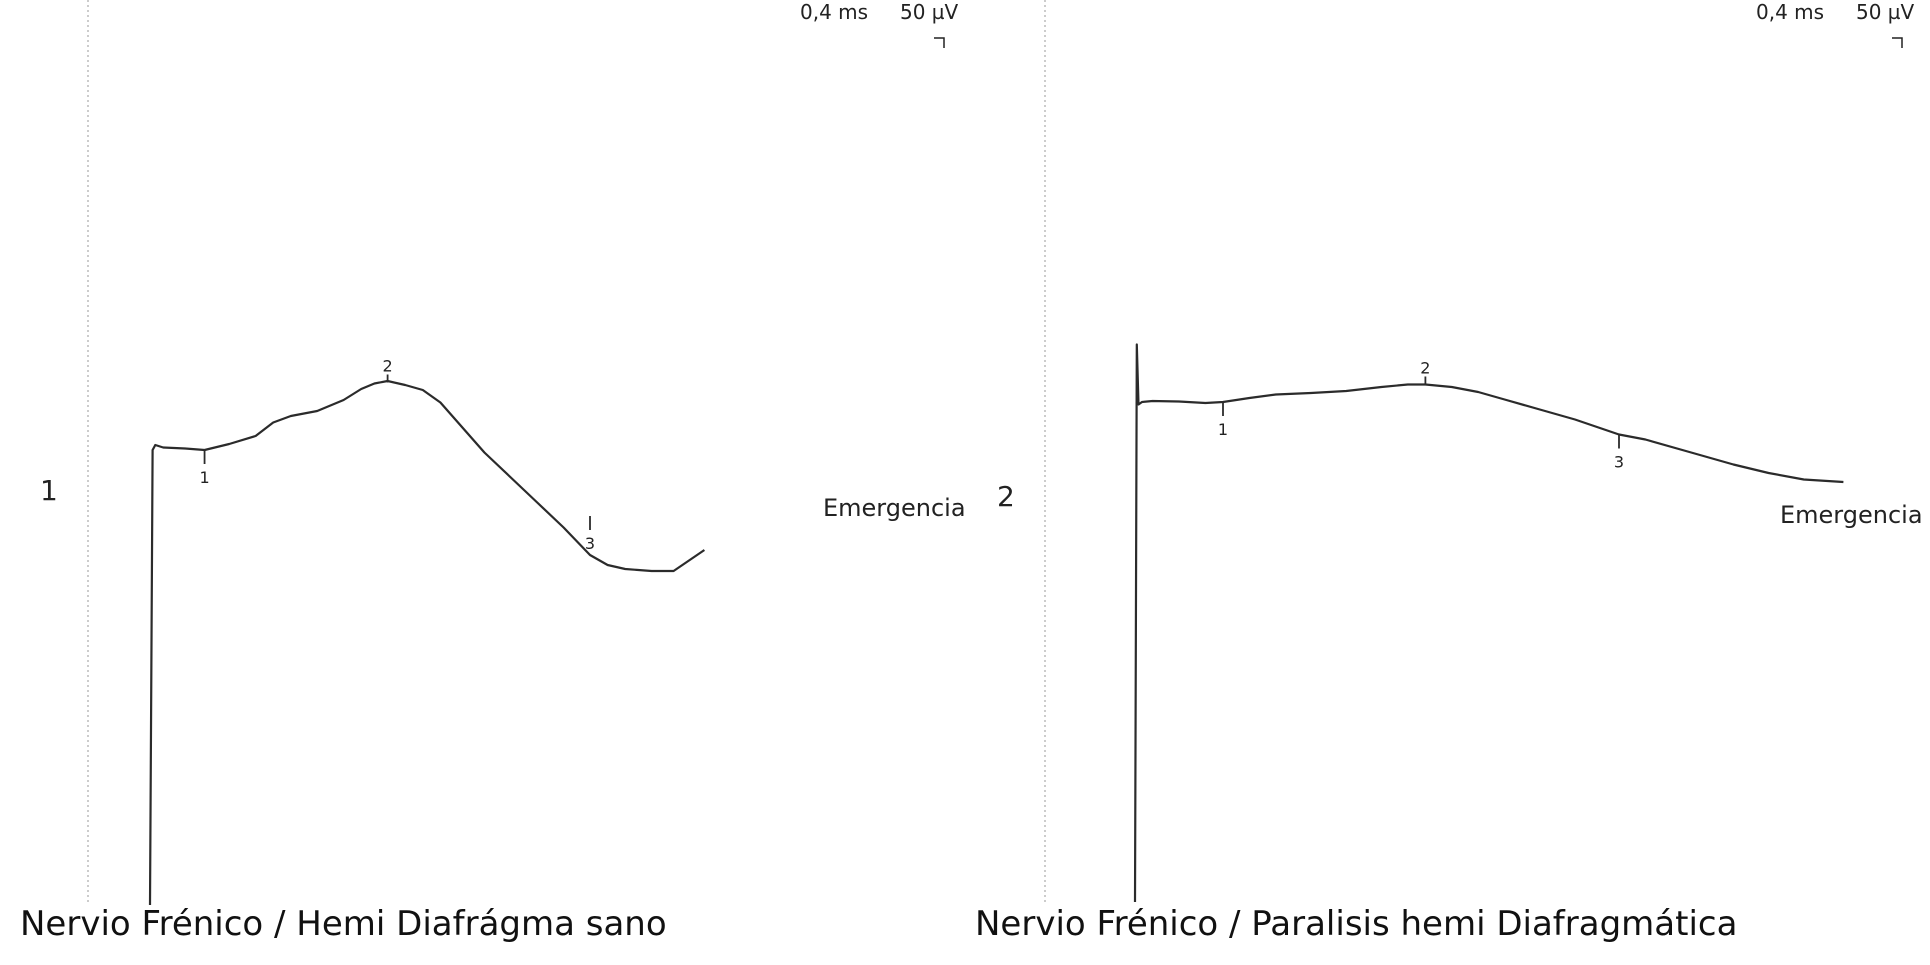 This screenshot has height=965, width=1930. I want to click on panel-1-annotation: Emergencia, so click(894, 508).